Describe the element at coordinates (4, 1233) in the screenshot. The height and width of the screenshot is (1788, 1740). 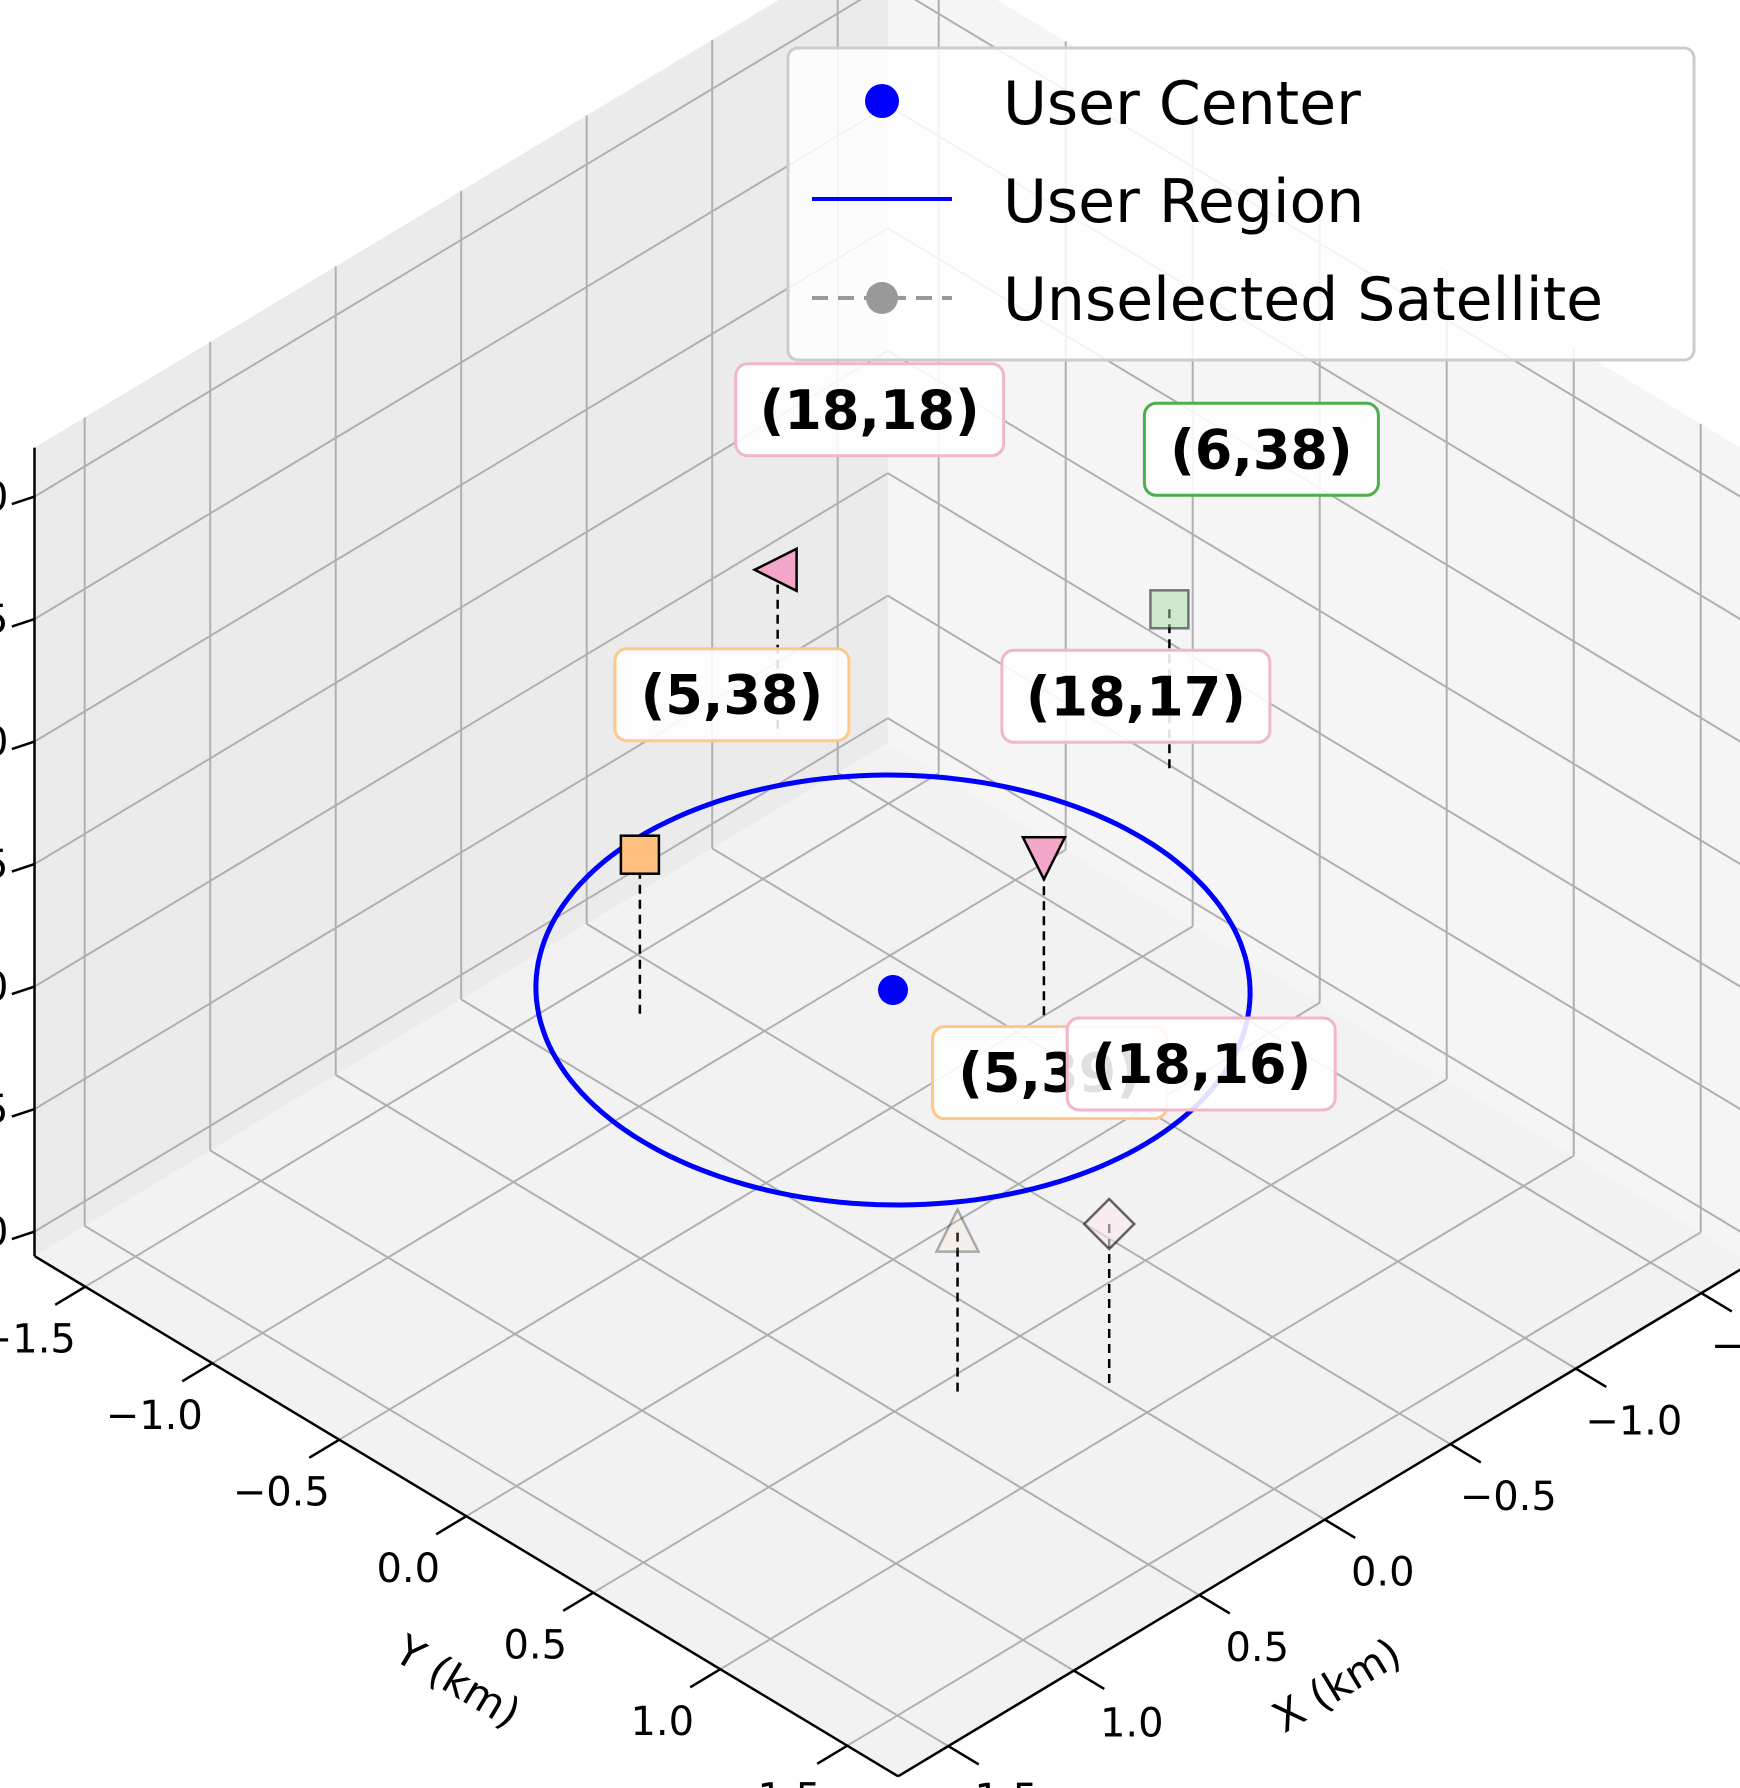
I see `z-tick-label: −1.0` at that location.